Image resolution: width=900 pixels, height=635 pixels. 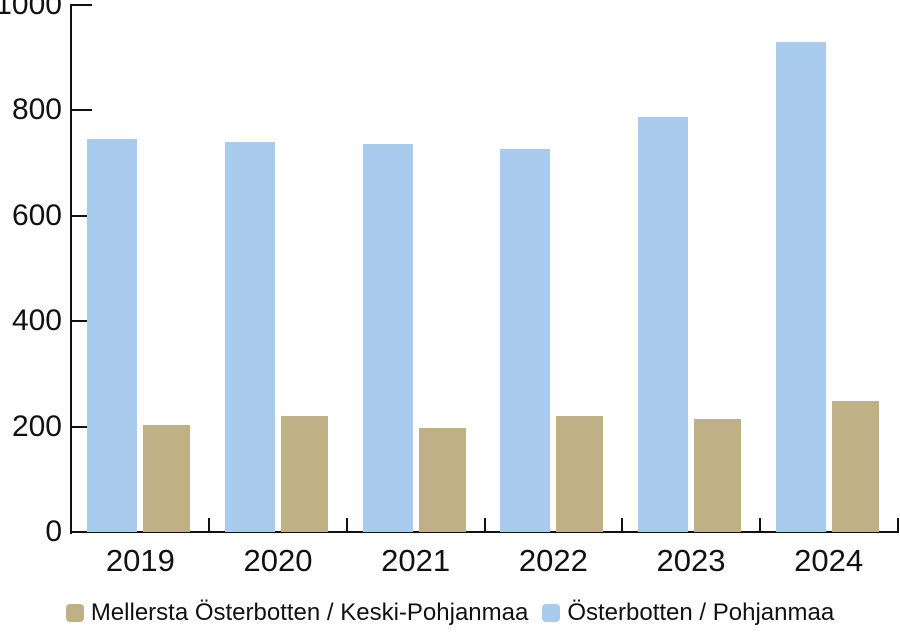 What do you see at coordinates (416, 560) in the screenshot?
I see `x-category-label-2021: 2021` at bounding box center [416, 560].